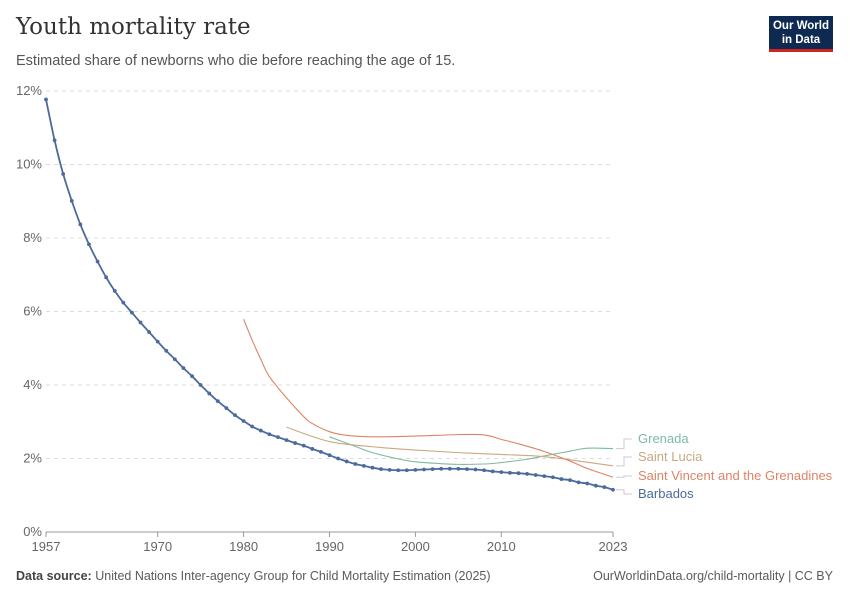 This screenshot has height=600, width=850. I want to click on source-label: Data source:, so click(54, 576).